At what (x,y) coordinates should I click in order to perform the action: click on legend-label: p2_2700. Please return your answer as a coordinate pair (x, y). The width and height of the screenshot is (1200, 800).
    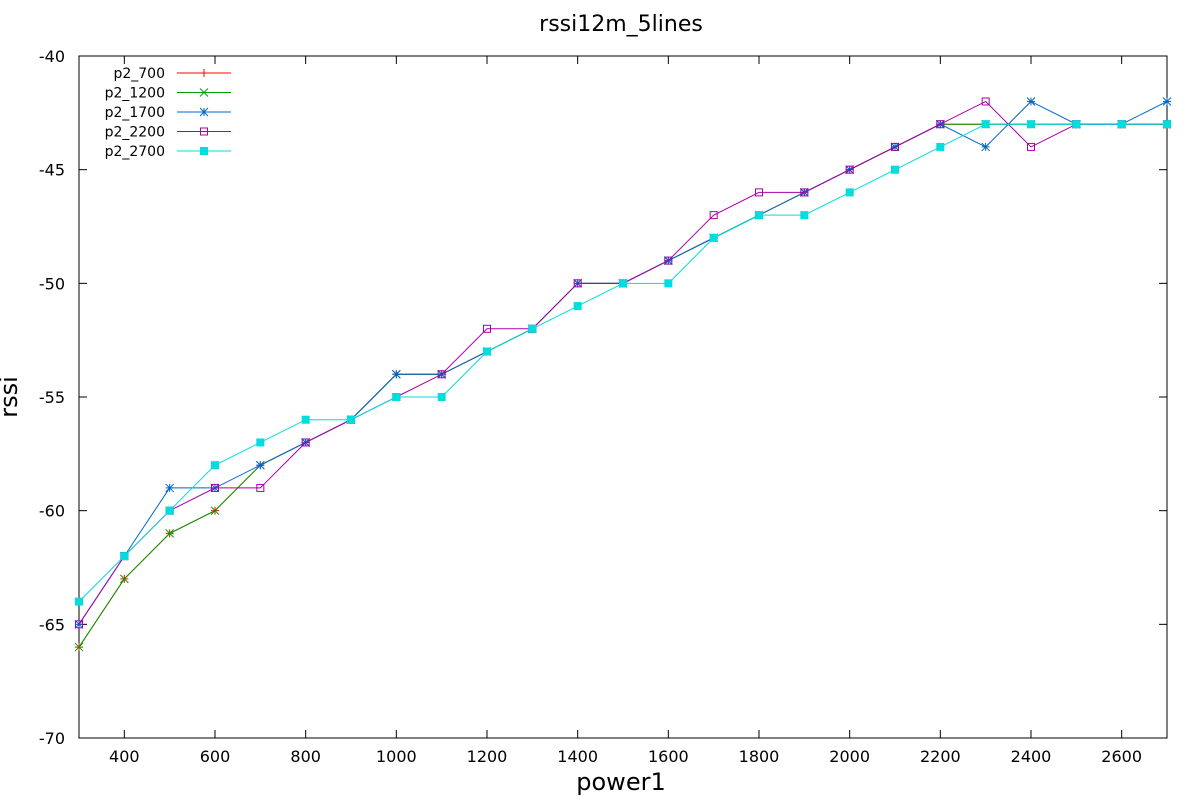
    Looking at the image, I should click on (135, 152).